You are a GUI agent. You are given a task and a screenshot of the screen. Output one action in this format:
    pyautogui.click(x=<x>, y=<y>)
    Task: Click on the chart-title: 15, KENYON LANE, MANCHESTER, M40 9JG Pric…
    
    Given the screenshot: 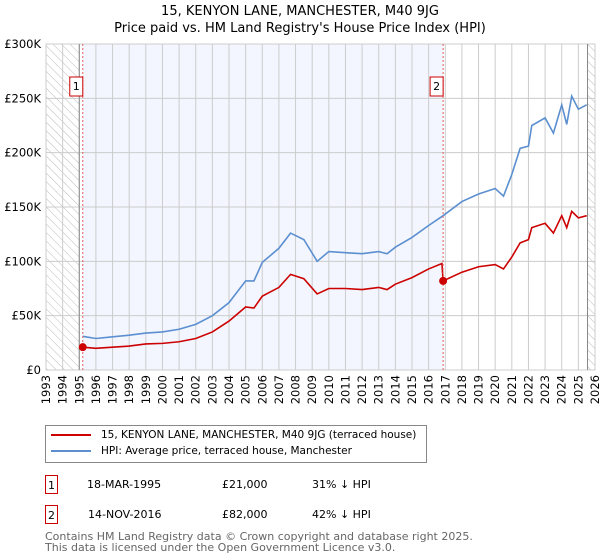 What is the action you would take?
    pyautogui.click(x=300, y=20)
    